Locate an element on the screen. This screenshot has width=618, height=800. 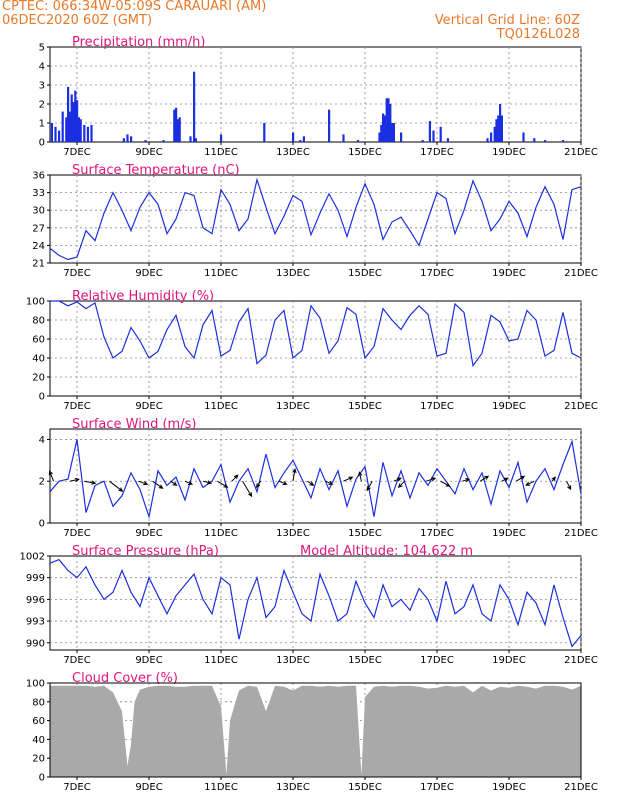
pres-ytick-label: 1002 is located at coordinates (32, 557).